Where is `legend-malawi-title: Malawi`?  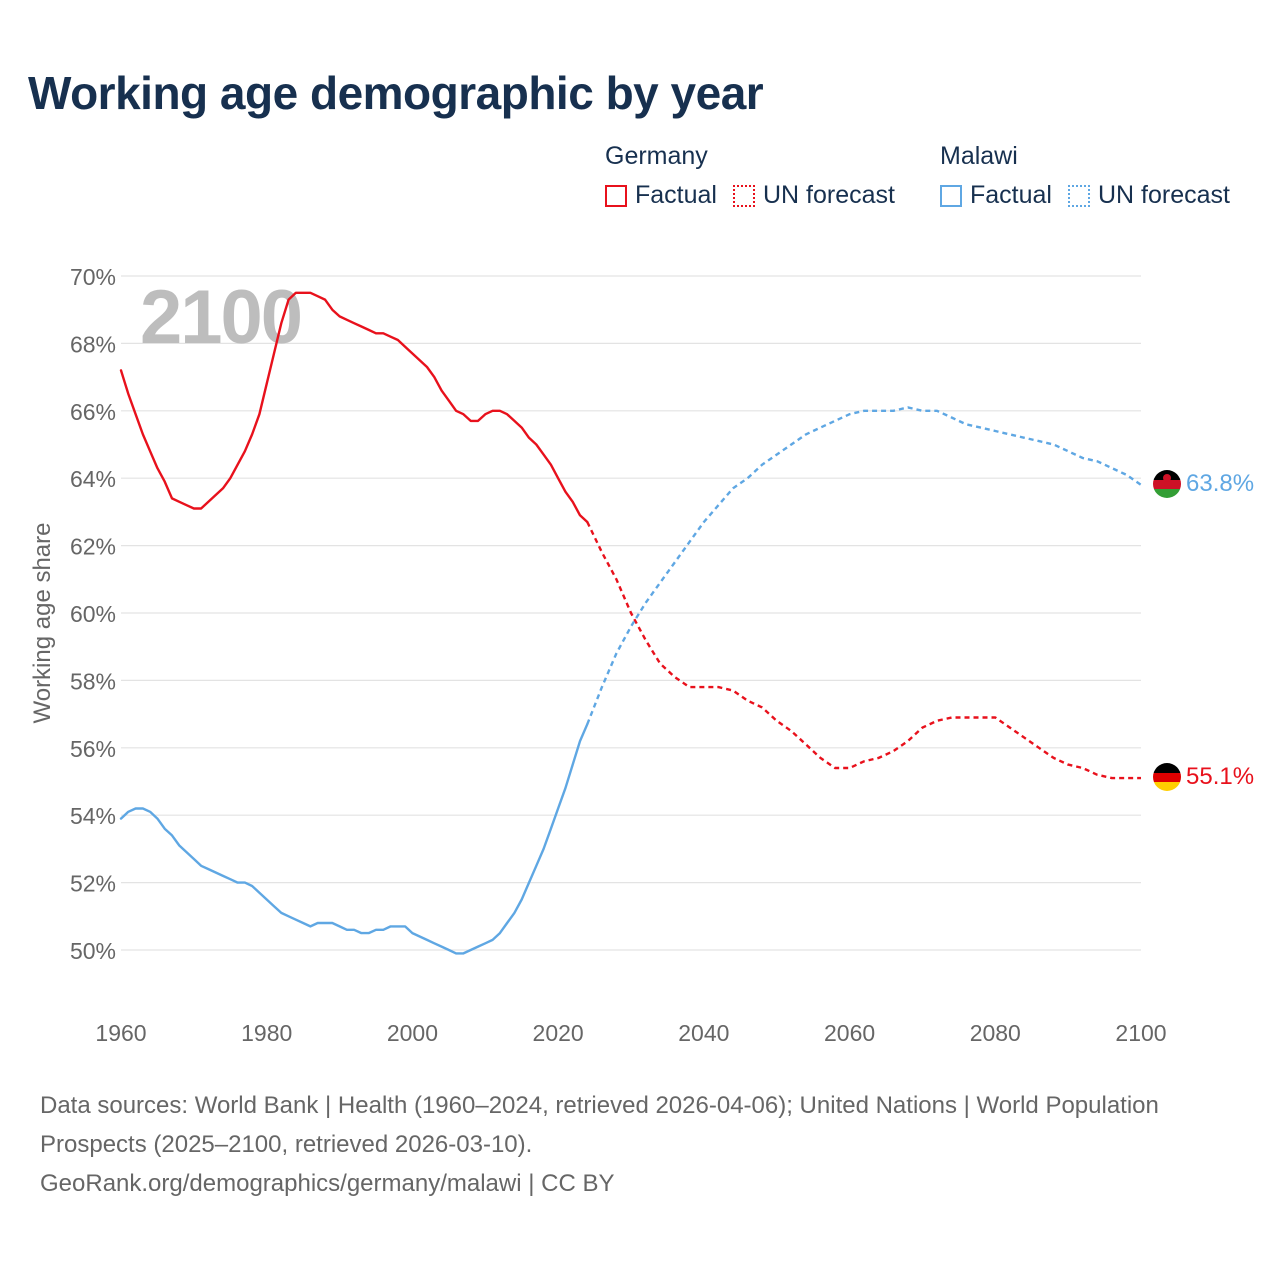
legend-malawi-title: Malawi is located at coordinates (979, 156).